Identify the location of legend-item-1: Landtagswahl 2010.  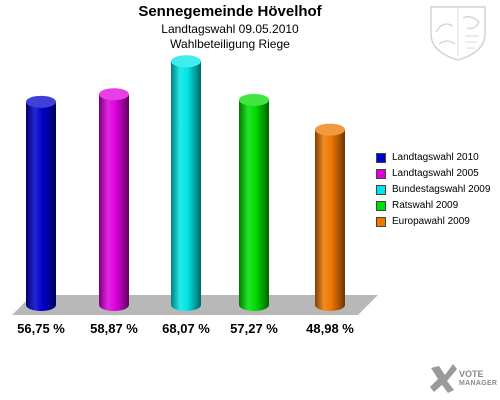
(433, 157).